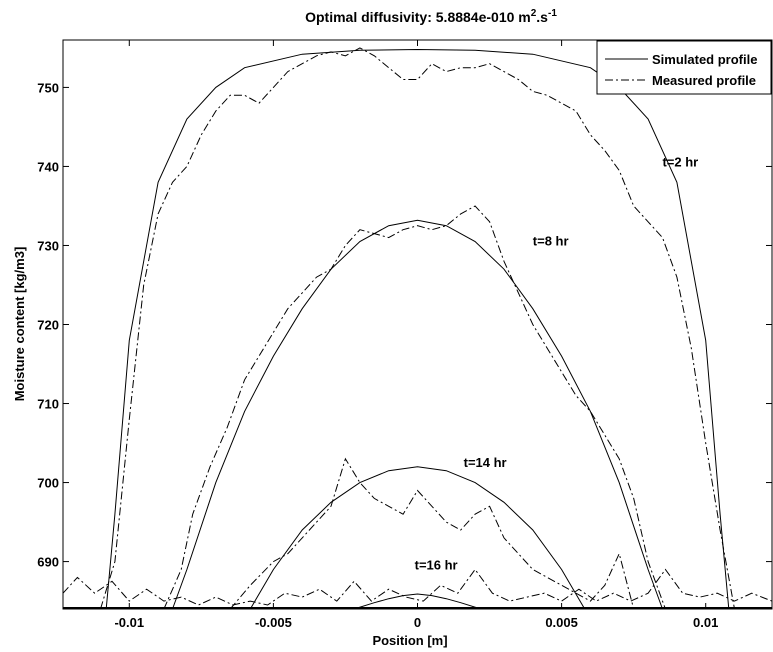  I want to click on time-label-3: t=16 hr, so click(436, 564).